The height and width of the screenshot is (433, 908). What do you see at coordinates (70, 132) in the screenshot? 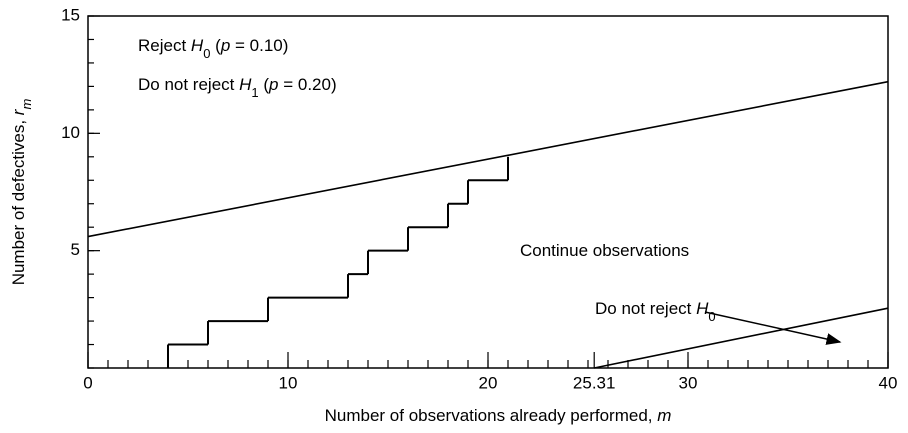
I see `y-tick-label: 10` at bounding box center [70, 132].